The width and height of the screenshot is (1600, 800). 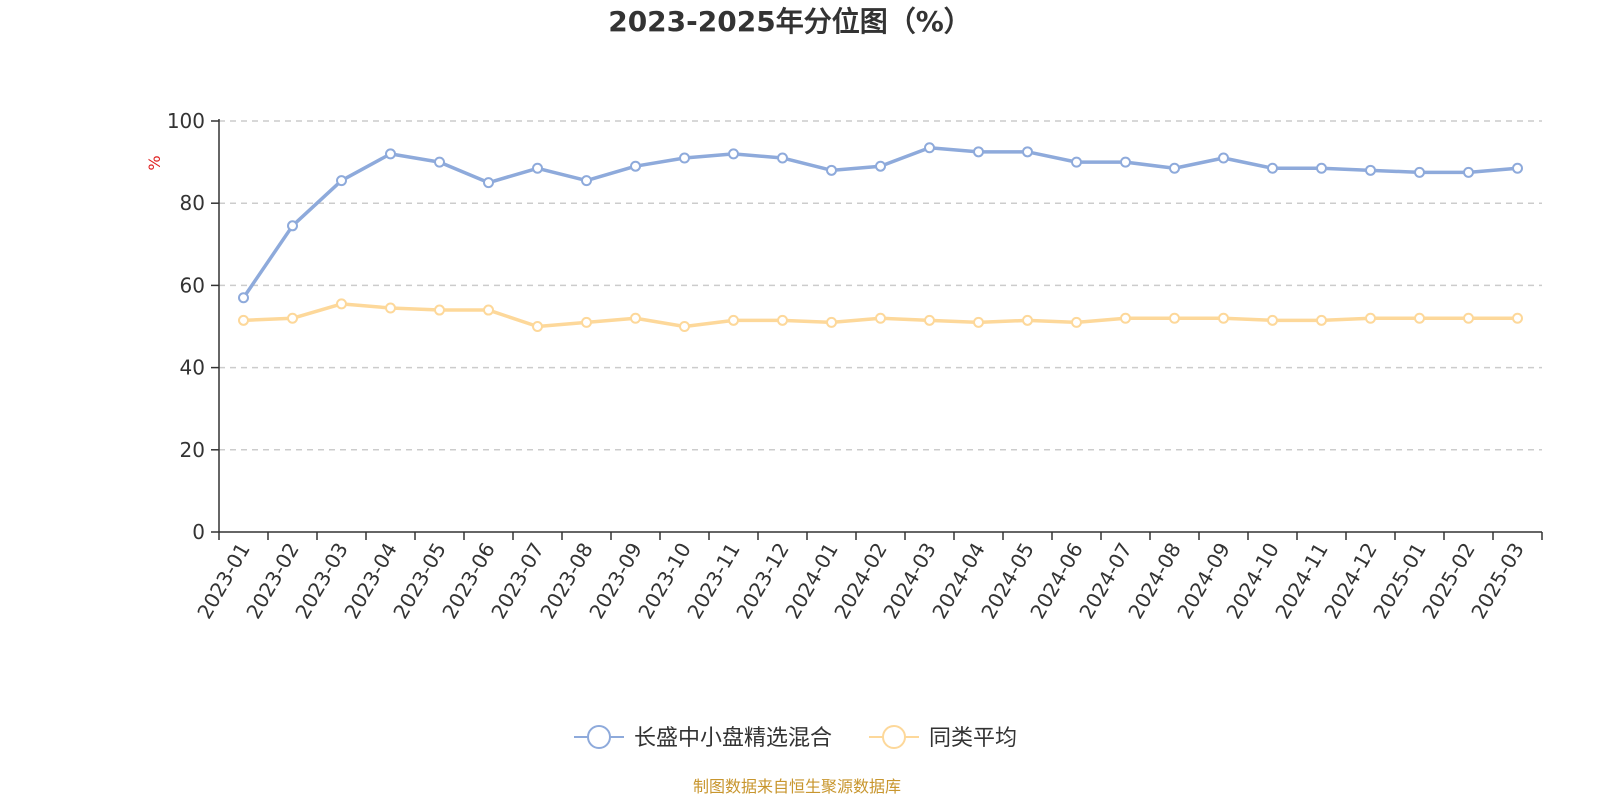 What do you see at coordinates (186, 121) in the screenshot?
I see `y-tick-label-100: 100` at bounding box center [186, 121].